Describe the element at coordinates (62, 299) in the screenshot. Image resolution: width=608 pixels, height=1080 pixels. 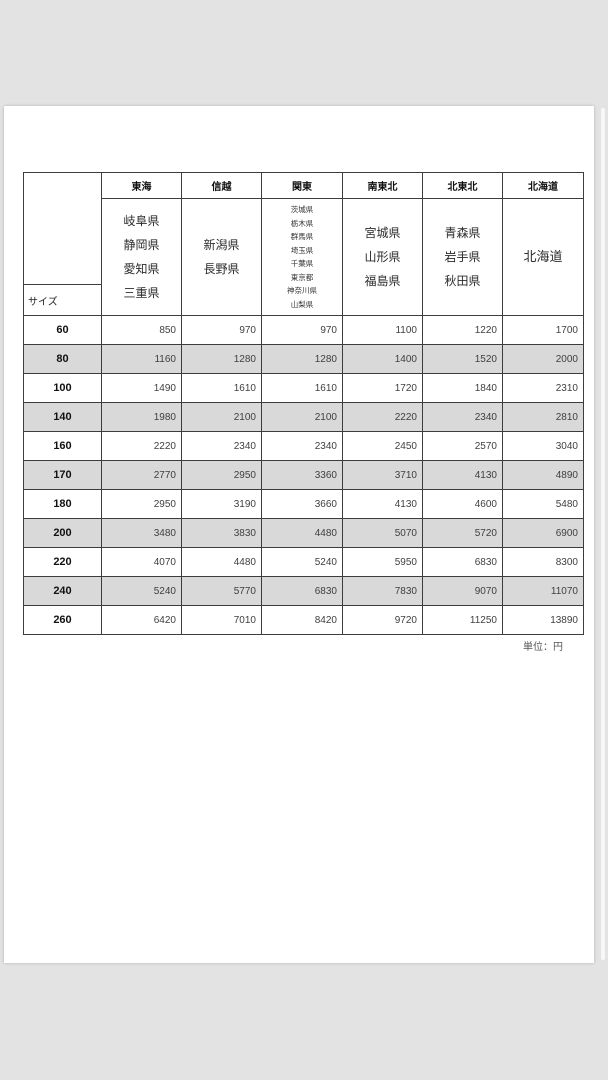
I see `size-axis-label: サイズ` at that location.